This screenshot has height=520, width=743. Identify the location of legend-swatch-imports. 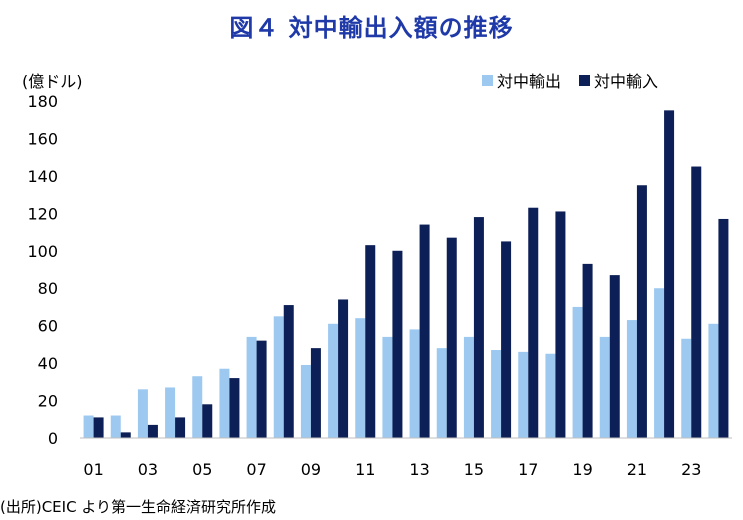
(585, 80).